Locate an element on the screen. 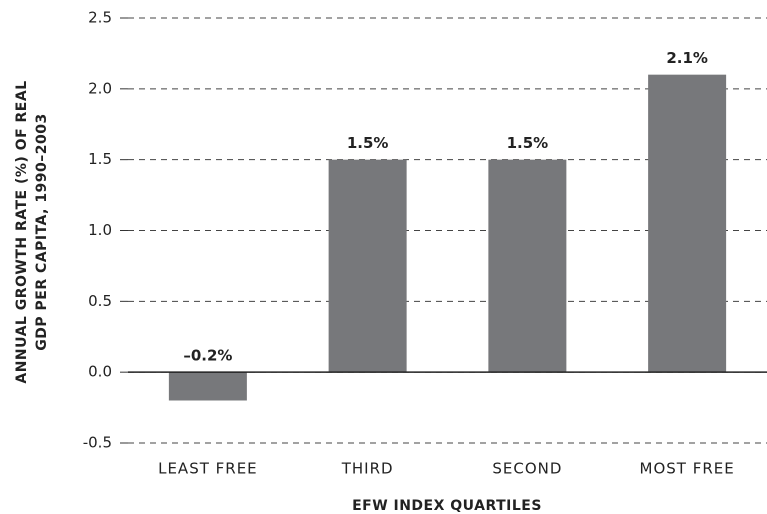 The width and height of the screenshot is (767, 514). y-tick-label: 1.5 is located at coordinates (100, 159).